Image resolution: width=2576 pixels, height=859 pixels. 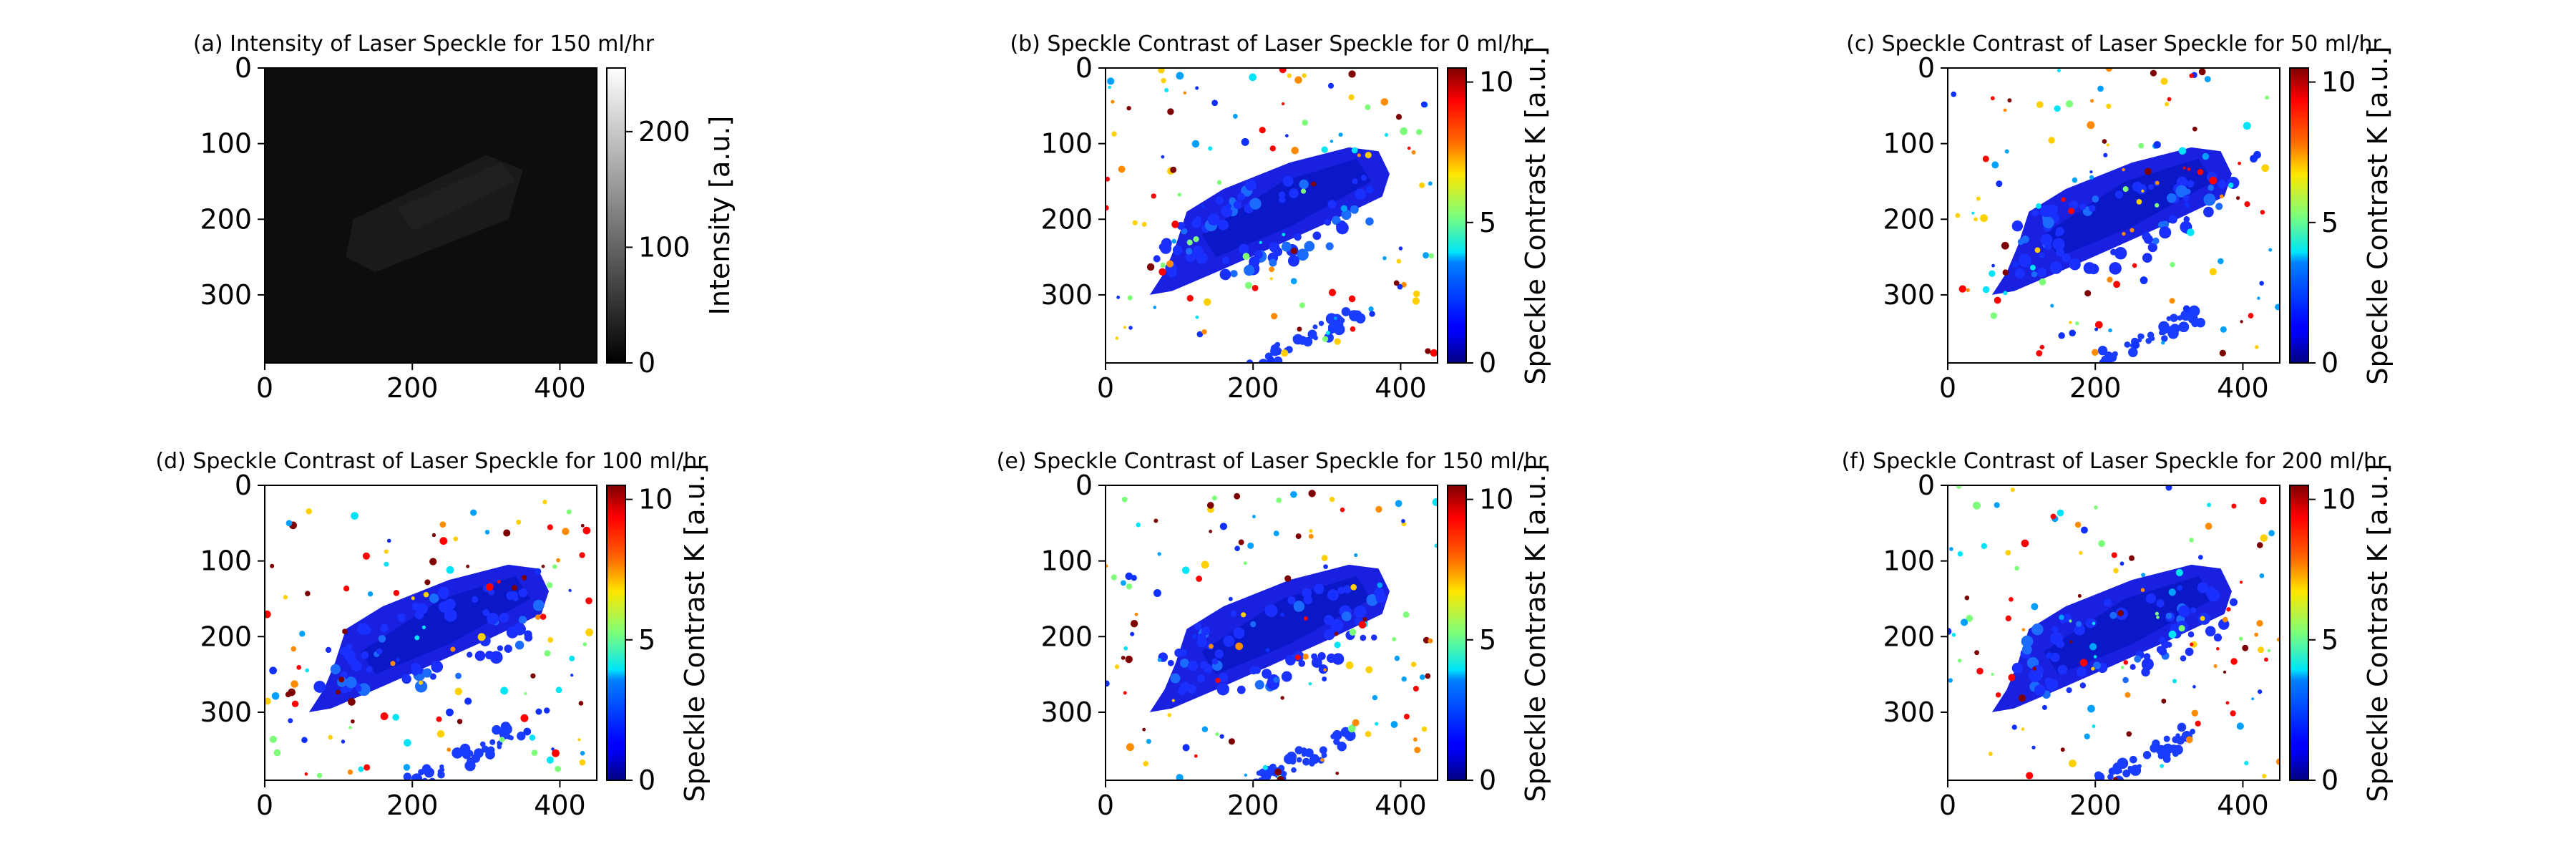 What do you see at coordinates (412, 805) in the screenshot?
I see `x-tick-label: 200` at bounding box center [412, 805].